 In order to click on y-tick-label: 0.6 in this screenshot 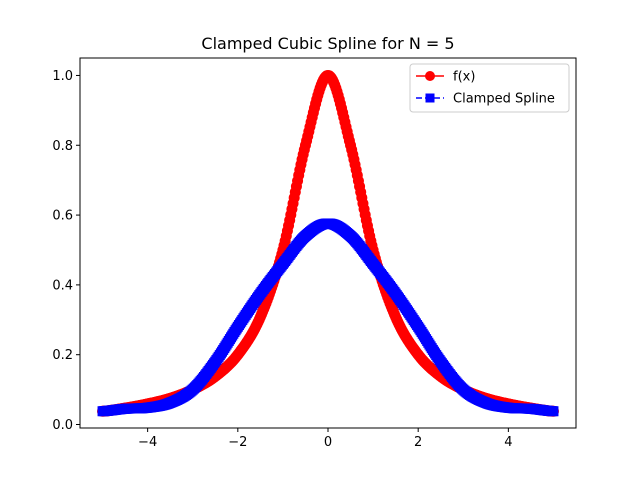, I will do `click(62, 216)`.